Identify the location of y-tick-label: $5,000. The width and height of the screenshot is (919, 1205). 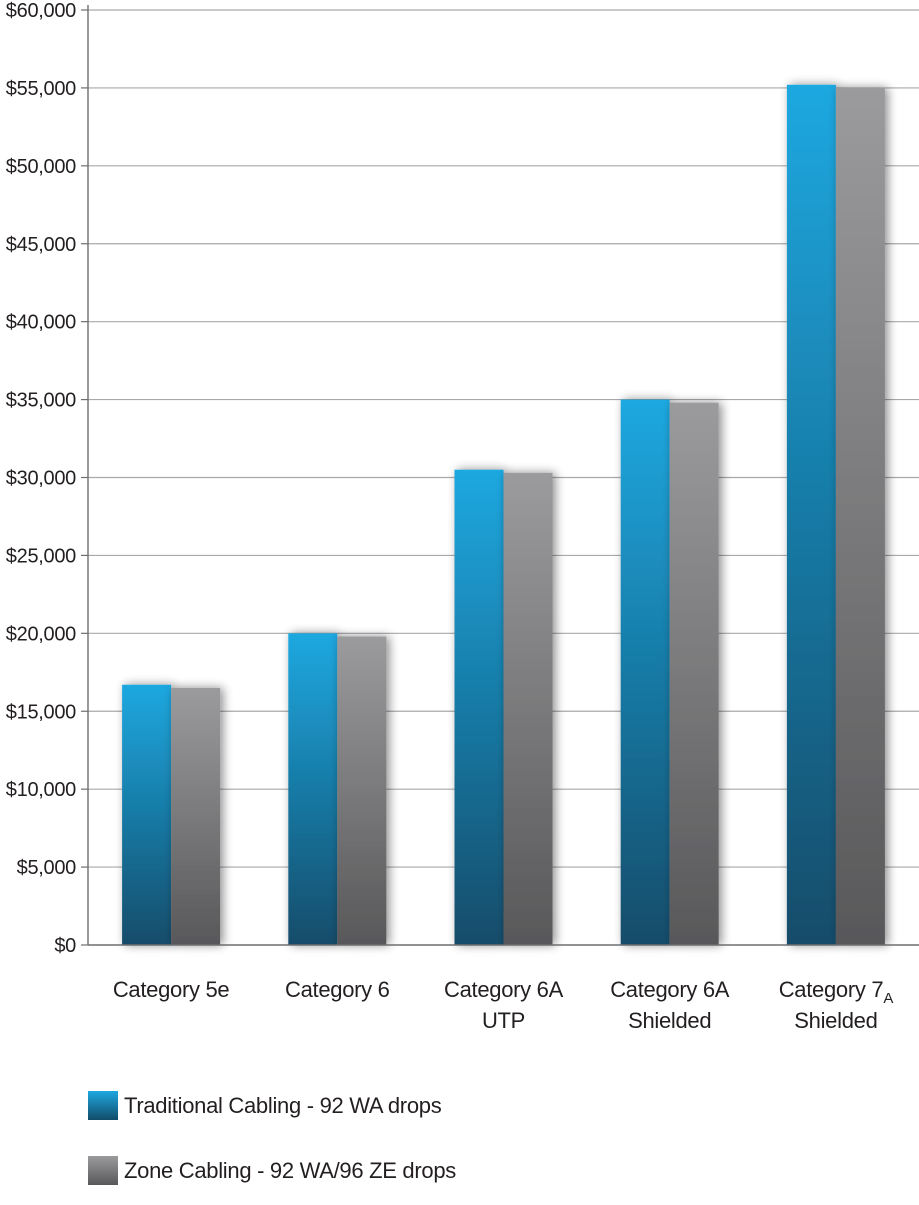
(47, 868).